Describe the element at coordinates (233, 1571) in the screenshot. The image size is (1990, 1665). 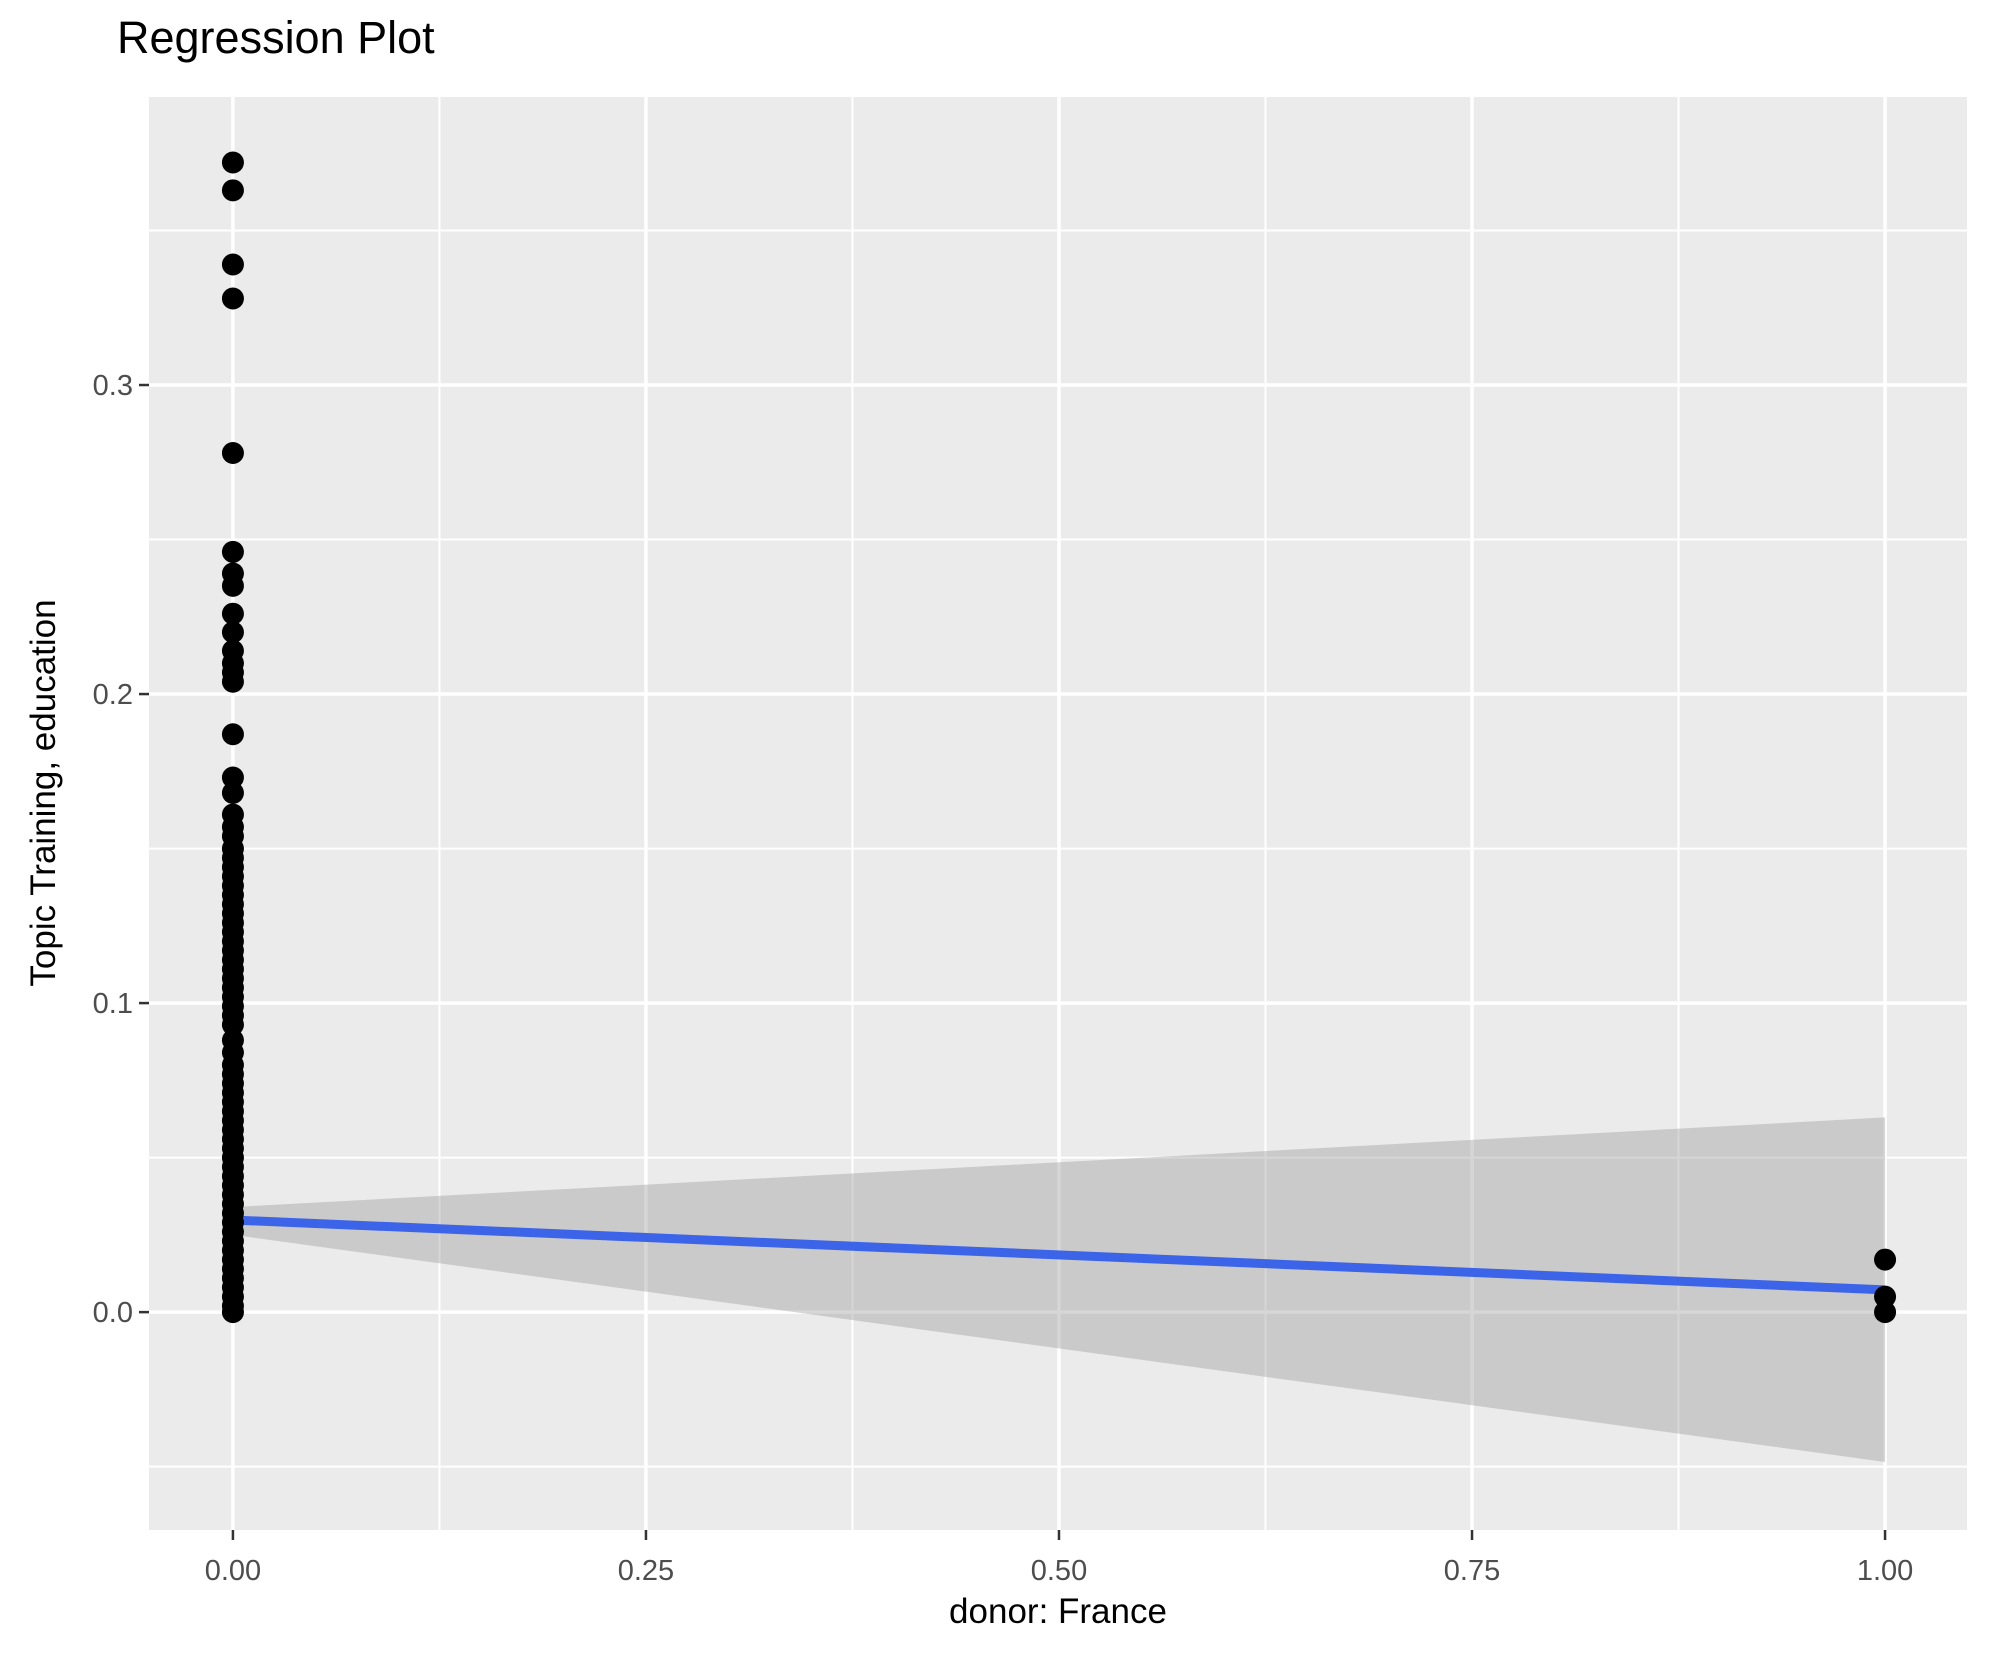
I see `x-tick-label: 0.00` at that location.